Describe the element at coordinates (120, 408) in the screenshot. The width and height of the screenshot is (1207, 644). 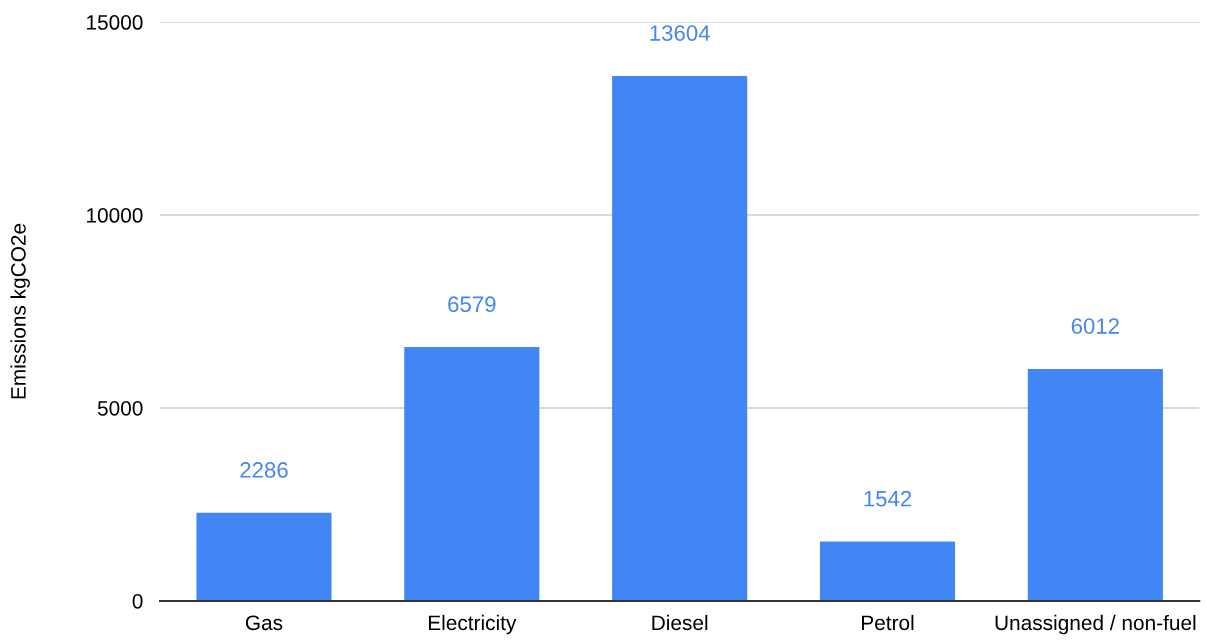
I see `y-tick-label: 5000` at that location.